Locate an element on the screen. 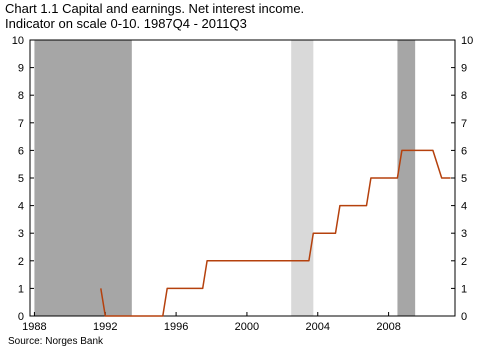  y-tick-label-left-2: 2 is located at coordinates (21, 262).